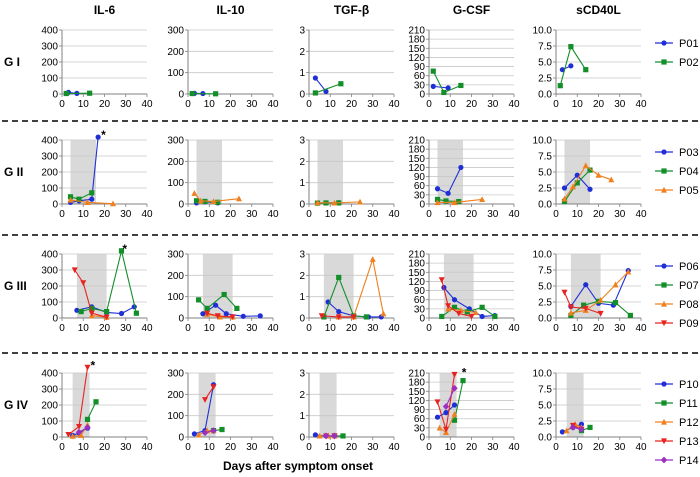 The width and height of the screenshot is (700, 477). Describe the element at coordinates (471, 10) in the screenshot. I see `col-title-gcsf: G-CSF` at that location.